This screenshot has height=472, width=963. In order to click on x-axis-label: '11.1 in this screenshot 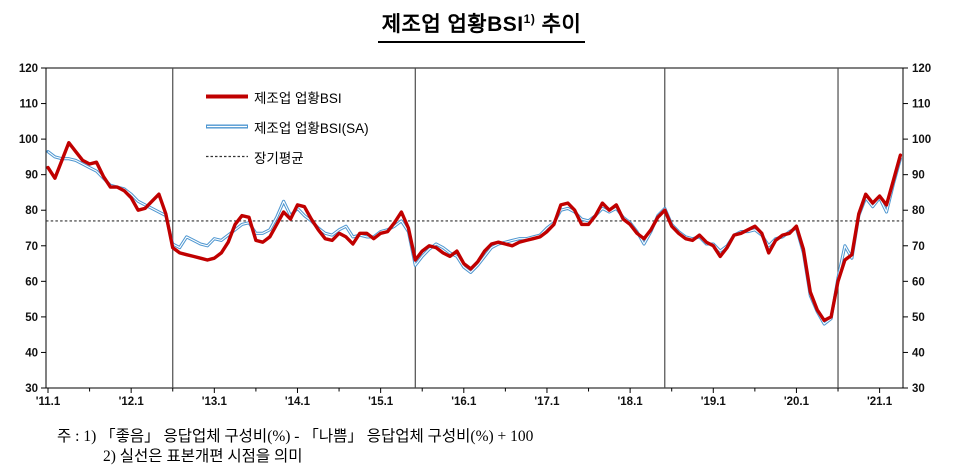, I will do `click(48, 402)`.